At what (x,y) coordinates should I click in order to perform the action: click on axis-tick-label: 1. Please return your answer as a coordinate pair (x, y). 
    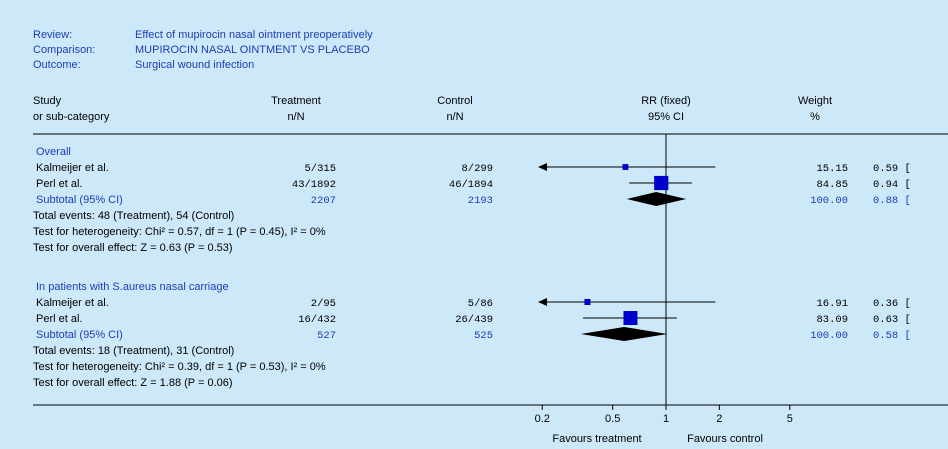
    Looking at the image, I should click on (666, 419).